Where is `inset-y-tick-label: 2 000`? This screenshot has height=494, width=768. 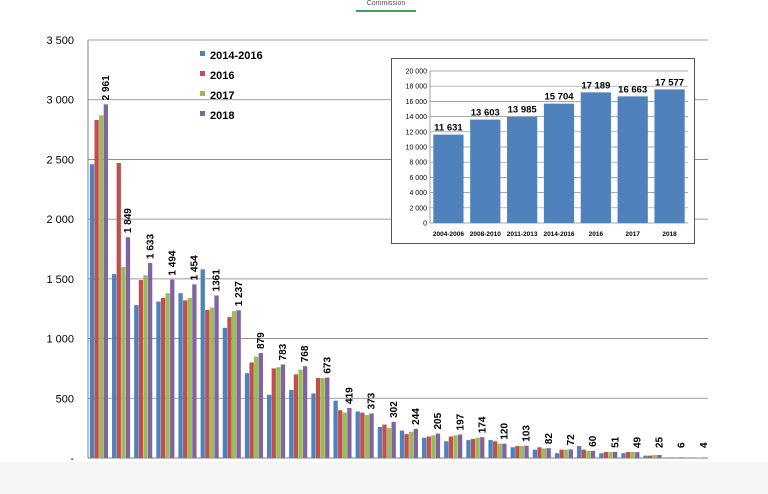 inset-y-tick-label: 2 000 is located at coordinates (418, 208).